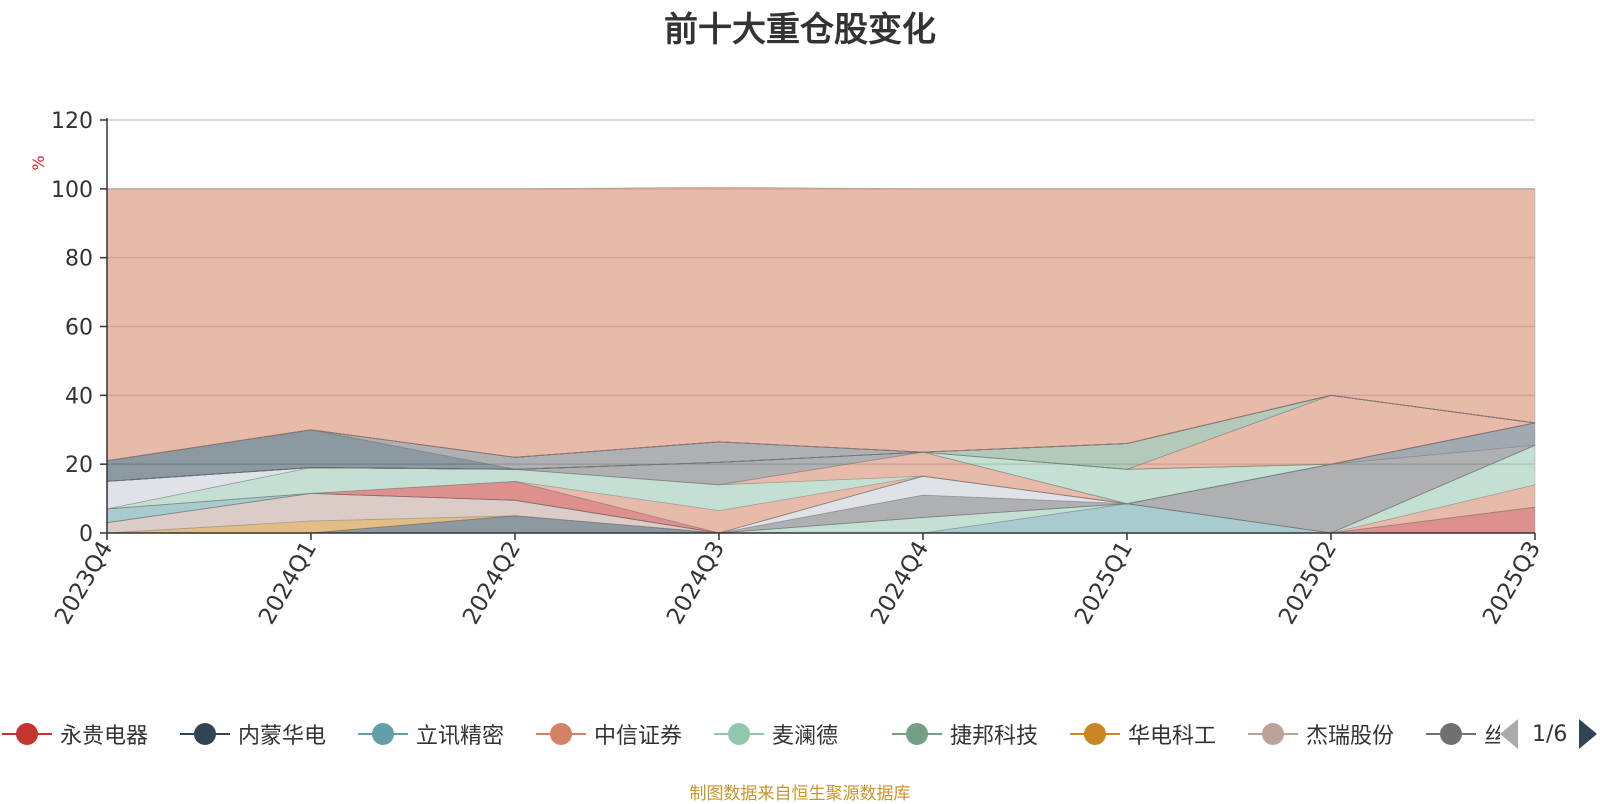 This screenshot has width=1600, height=804. What do you see at coordinates (805, 736) in the screenshot?
I see `legend-label: 麦澜德` at bounding box center [805, 736].